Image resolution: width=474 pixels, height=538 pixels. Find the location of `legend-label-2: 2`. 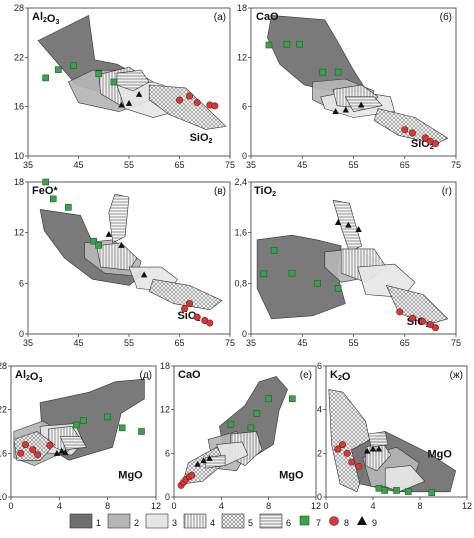

legend-label-2: 2 is located at coordinates (136, 523).